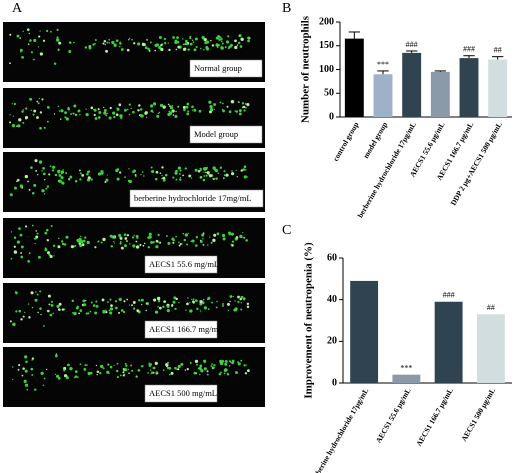  I want to click on image-label: berberine hydrochloride 17mg/mL, so click(193, 198).